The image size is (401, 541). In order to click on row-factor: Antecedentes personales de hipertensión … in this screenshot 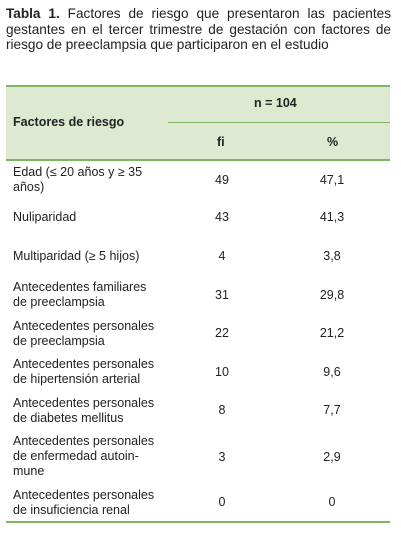, I will do `click(84, 371)`.